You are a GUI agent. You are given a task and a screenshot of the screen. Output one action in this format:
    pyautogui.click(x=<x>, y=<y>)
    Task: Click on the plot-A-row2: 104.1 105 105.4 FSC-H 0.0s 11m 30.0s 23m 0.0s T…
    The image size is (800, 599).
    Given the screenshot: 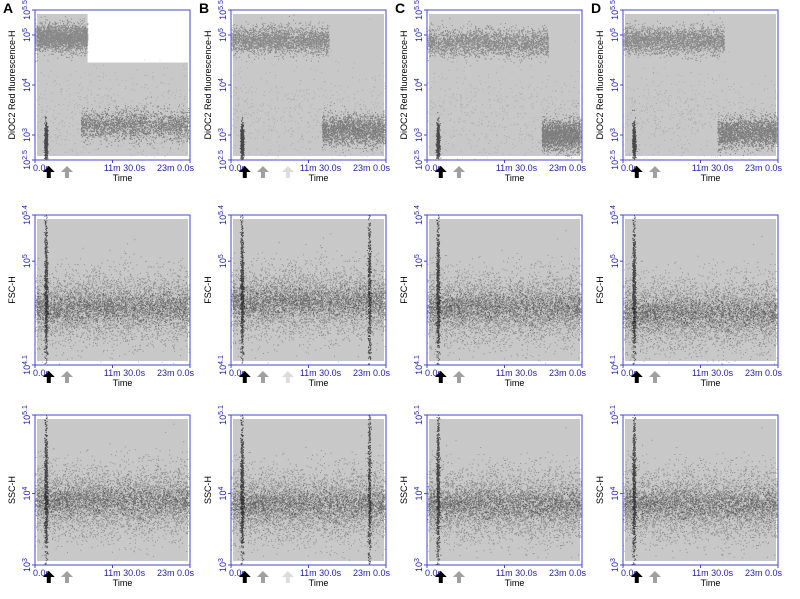 What is the action you would take?
    pyautogui.click(x=100, y=296)
    